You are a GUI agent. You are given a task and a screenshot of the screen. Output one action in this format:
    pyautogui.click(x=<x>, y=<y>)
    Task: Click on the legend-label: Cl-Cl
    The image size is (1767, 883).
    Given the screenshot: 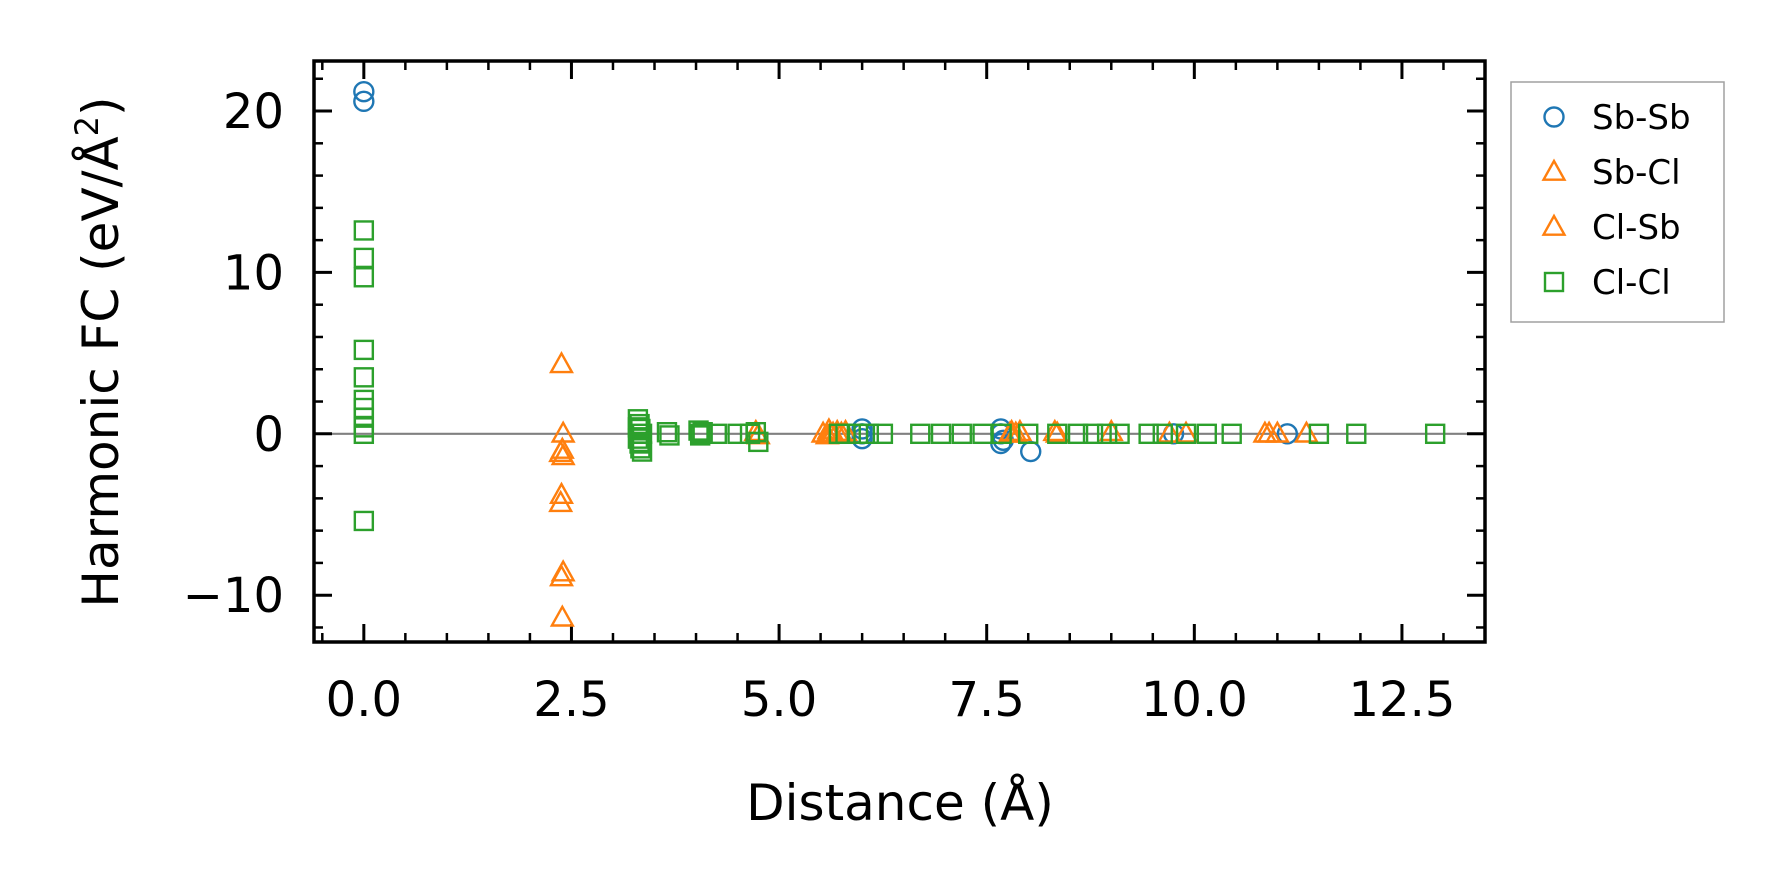 What is the action you would take?
    pyautogui.click(x=1631, y=283)
    